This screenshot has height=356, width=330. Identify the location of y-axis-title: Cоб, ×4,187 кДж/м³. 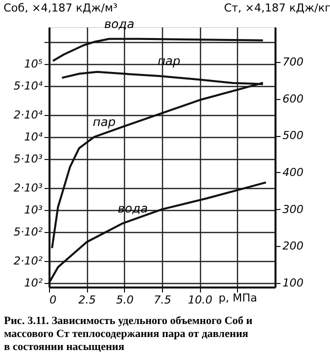
(61, 8).